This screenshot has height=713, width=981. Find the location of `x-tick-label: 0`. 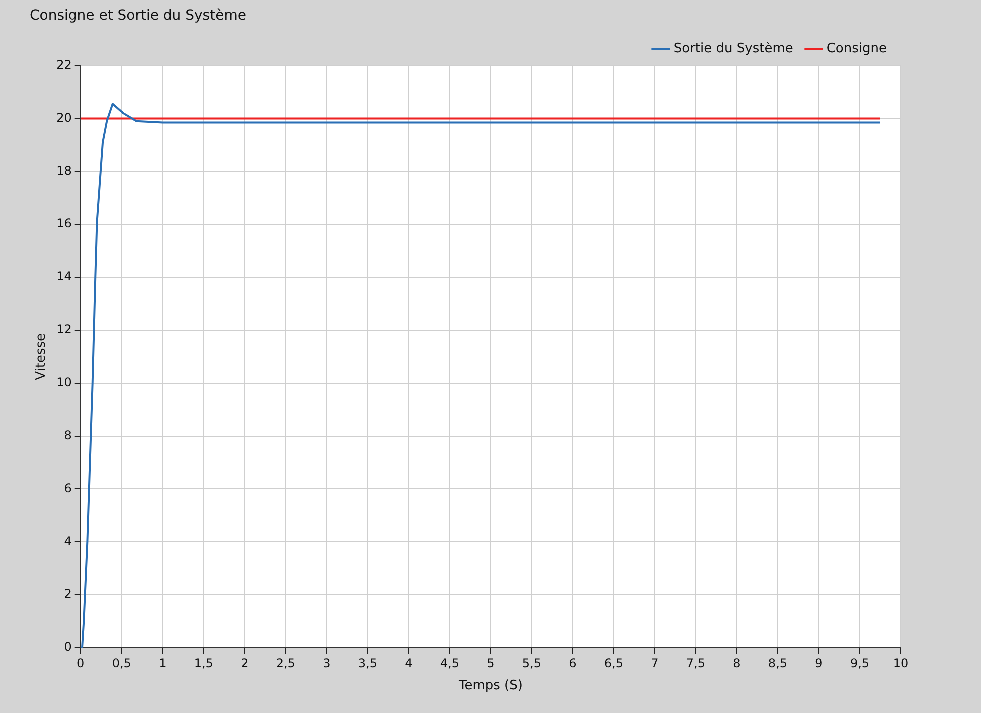

x-tick-label: 0 is located at coordinates (81, 663).